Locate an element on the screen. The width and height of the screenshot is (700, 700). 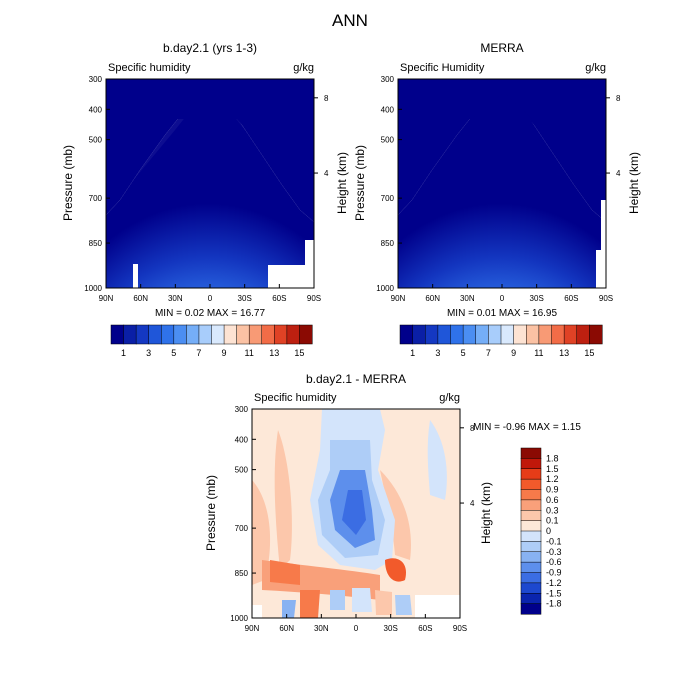
colorbar-label: 0 is located at coordinates (548, 531).